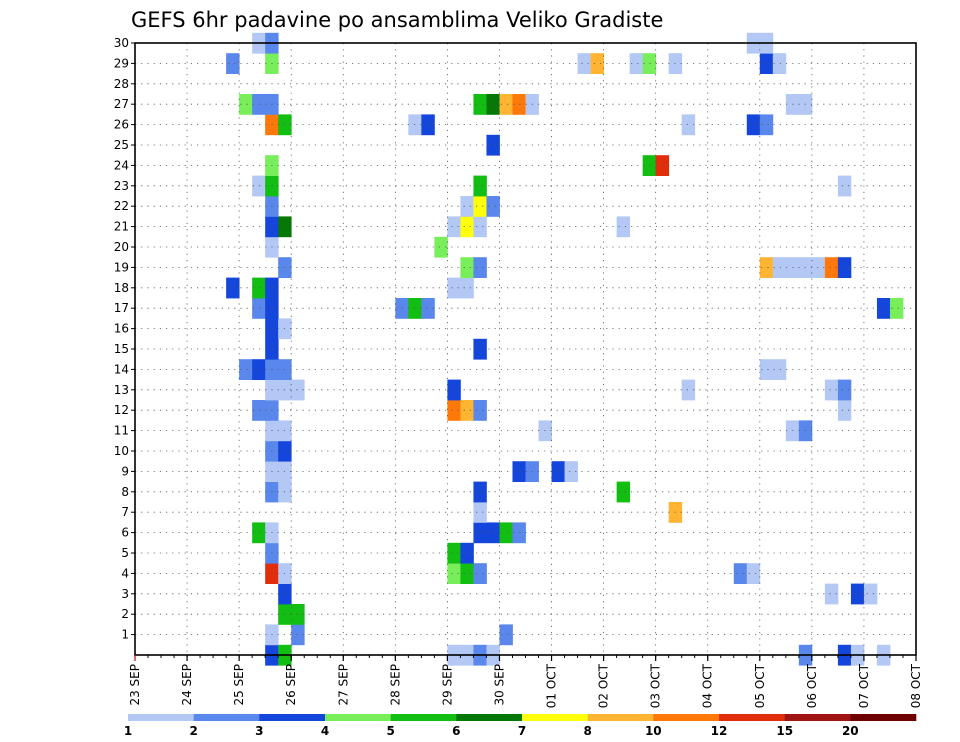 The image size is (960, 742). I want to click on y-tick-label: 5, so click(125, 553).